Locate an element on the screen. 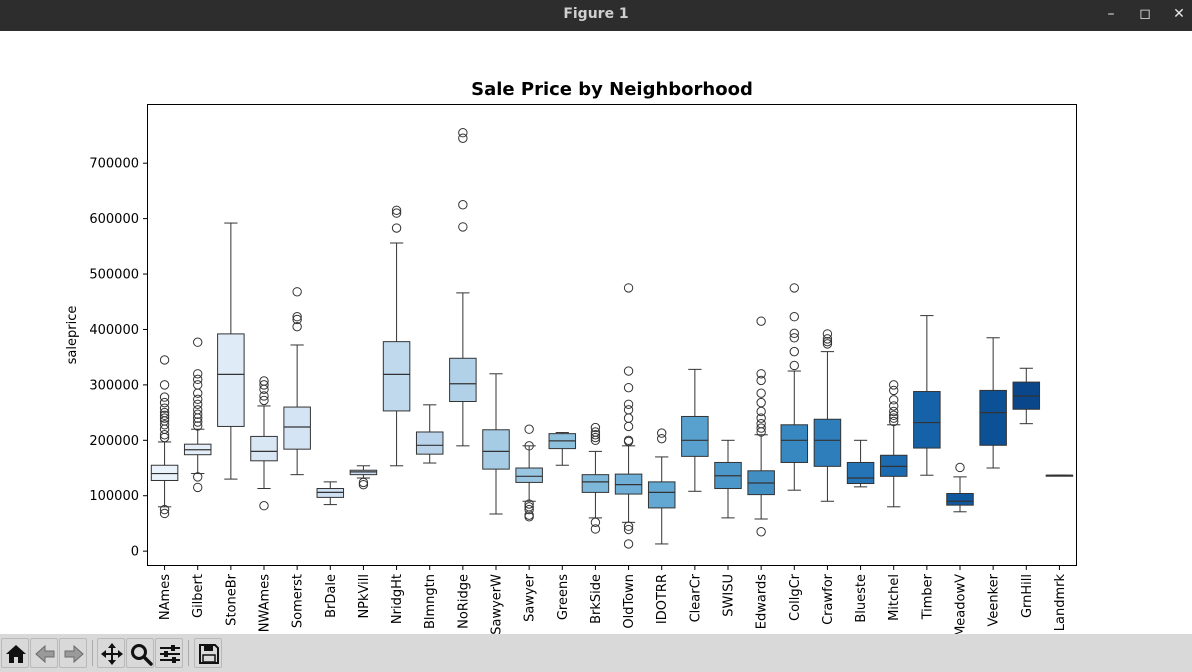 This screenshot has height=672, width=1192. box-group-oldtown is located at coordinates (628, 416).